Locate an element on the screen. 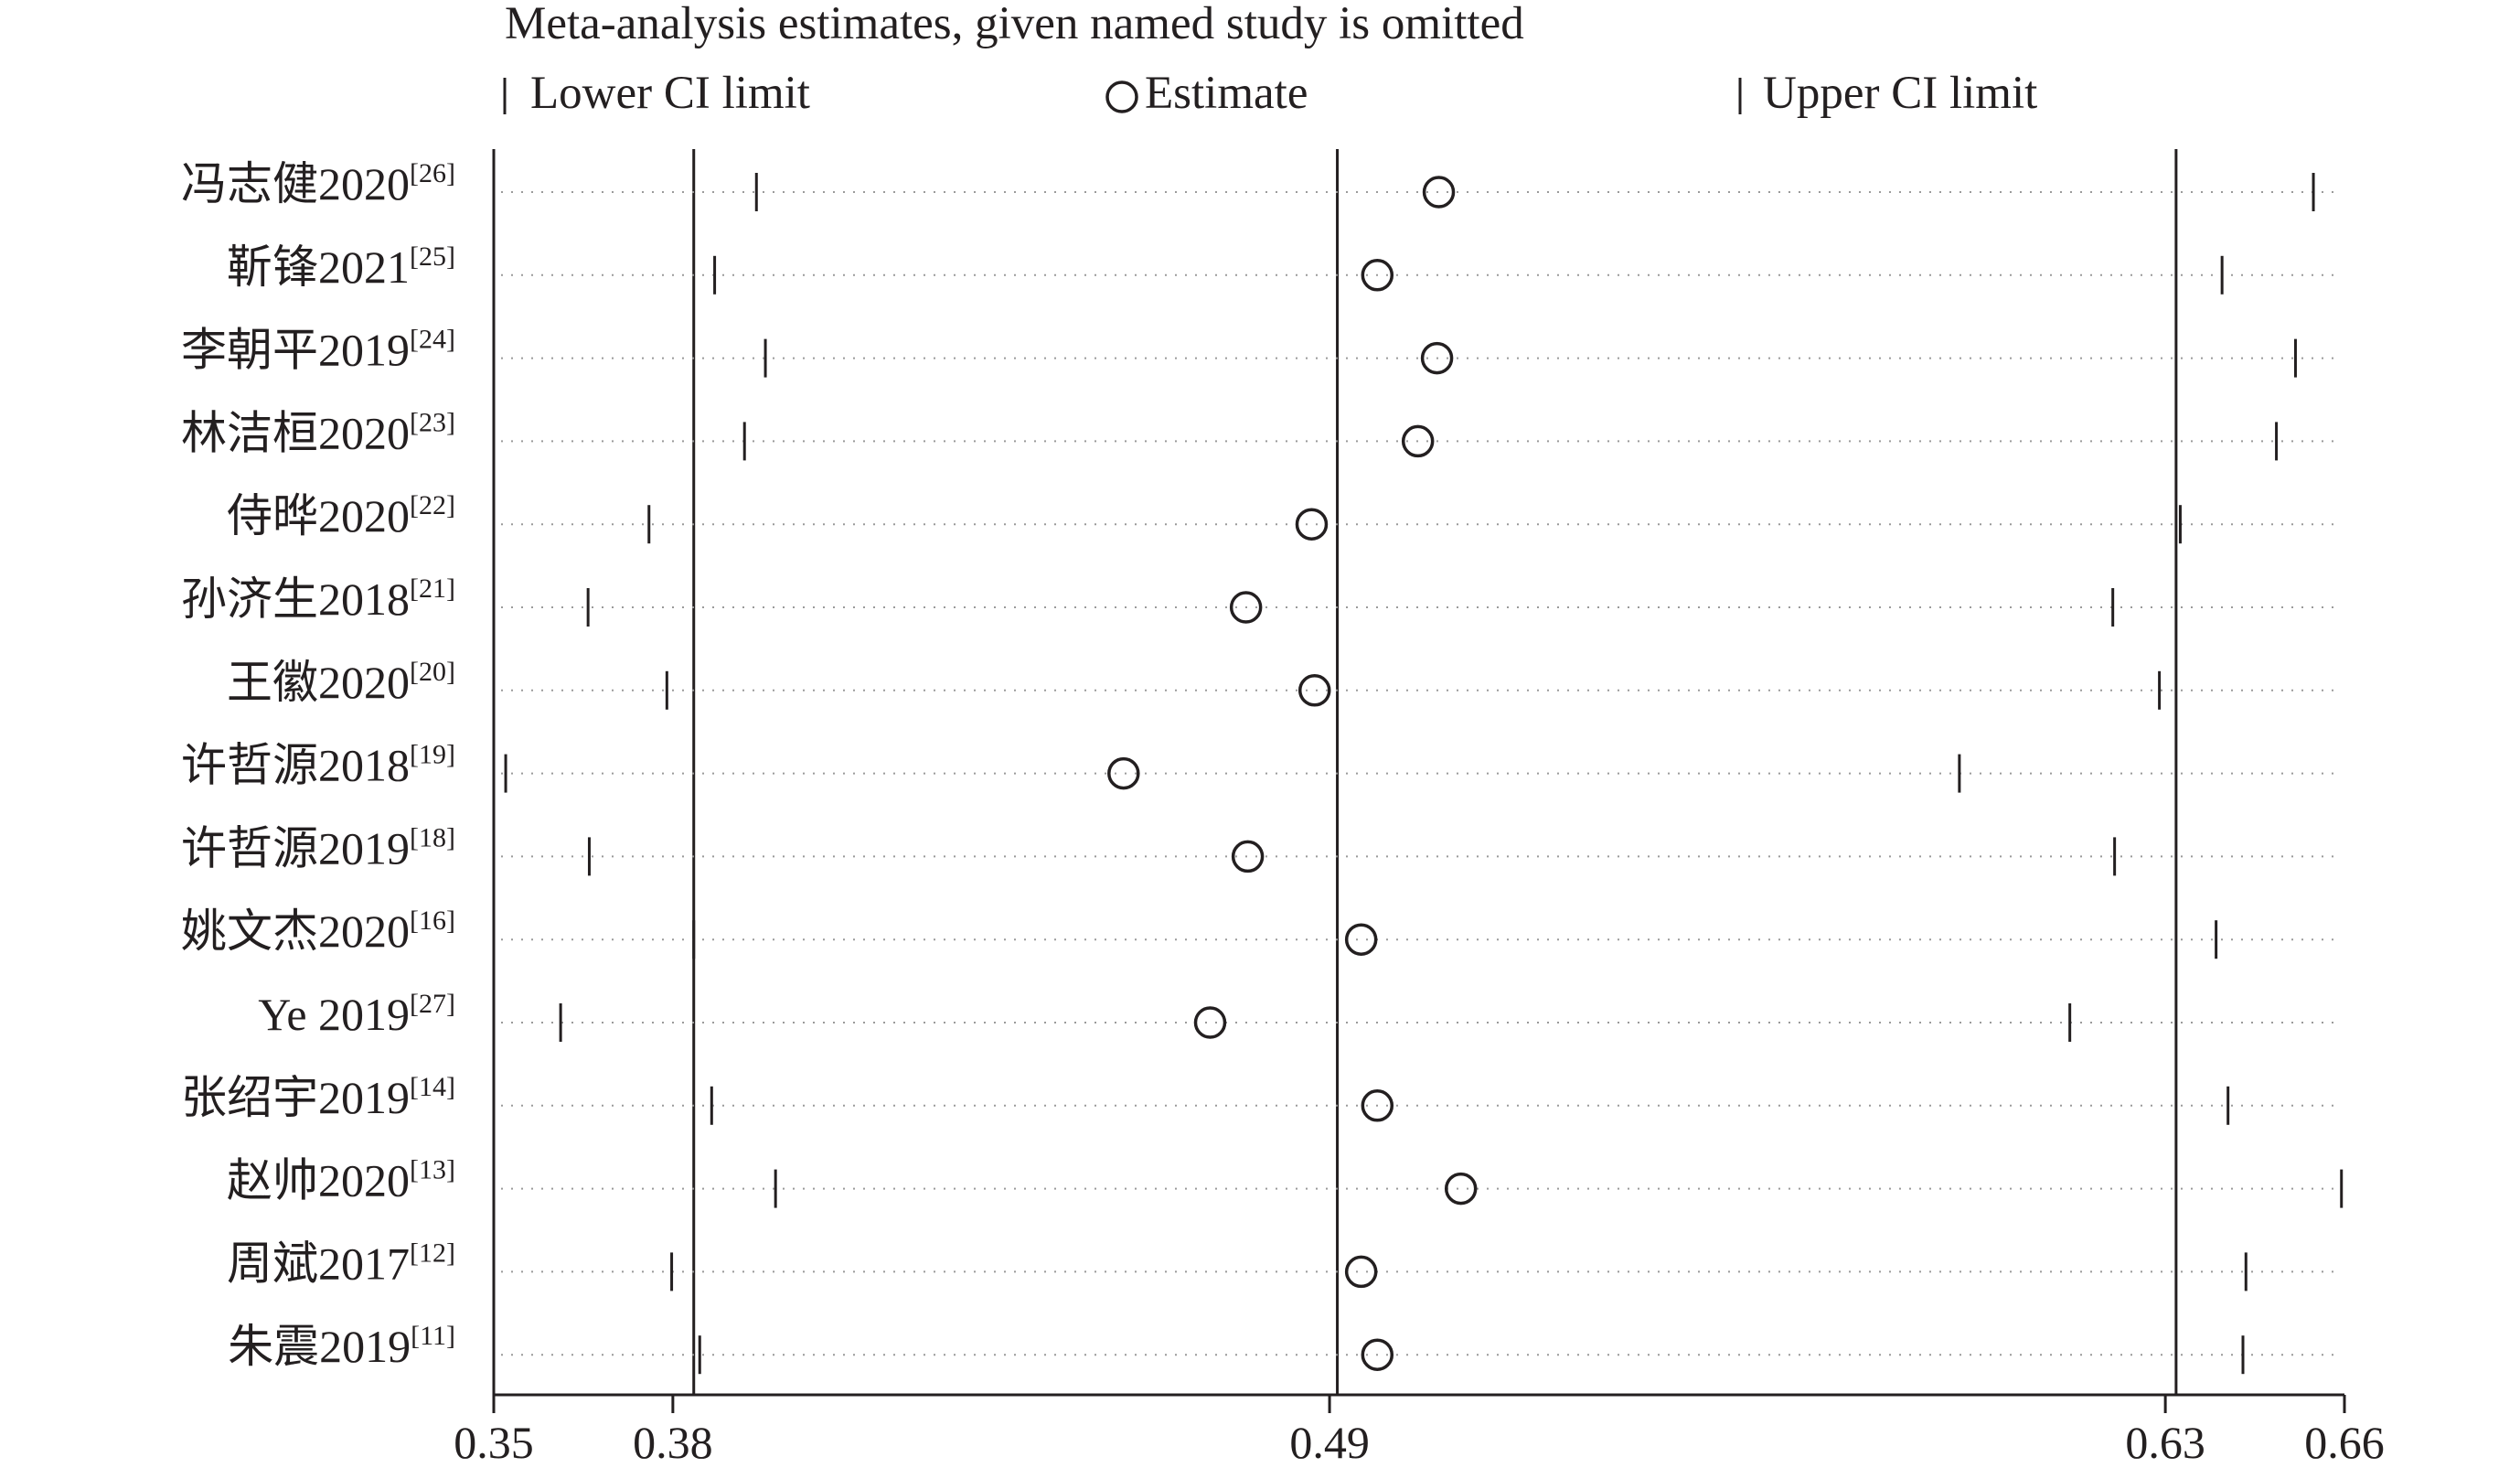 This screenshot has height=1468, width=2520. study-label: 张绍宇2019[14] is located at coordinates (318, 1097).